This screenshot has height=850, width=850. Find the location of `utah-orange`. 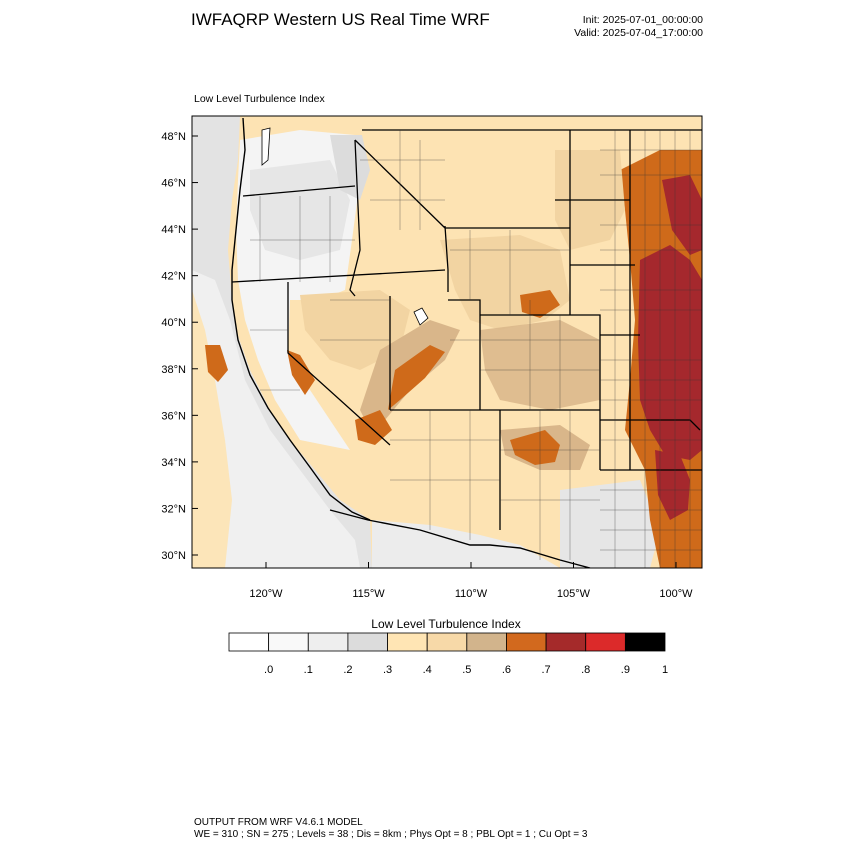

utah-orange is located at coordinates (416, 377).